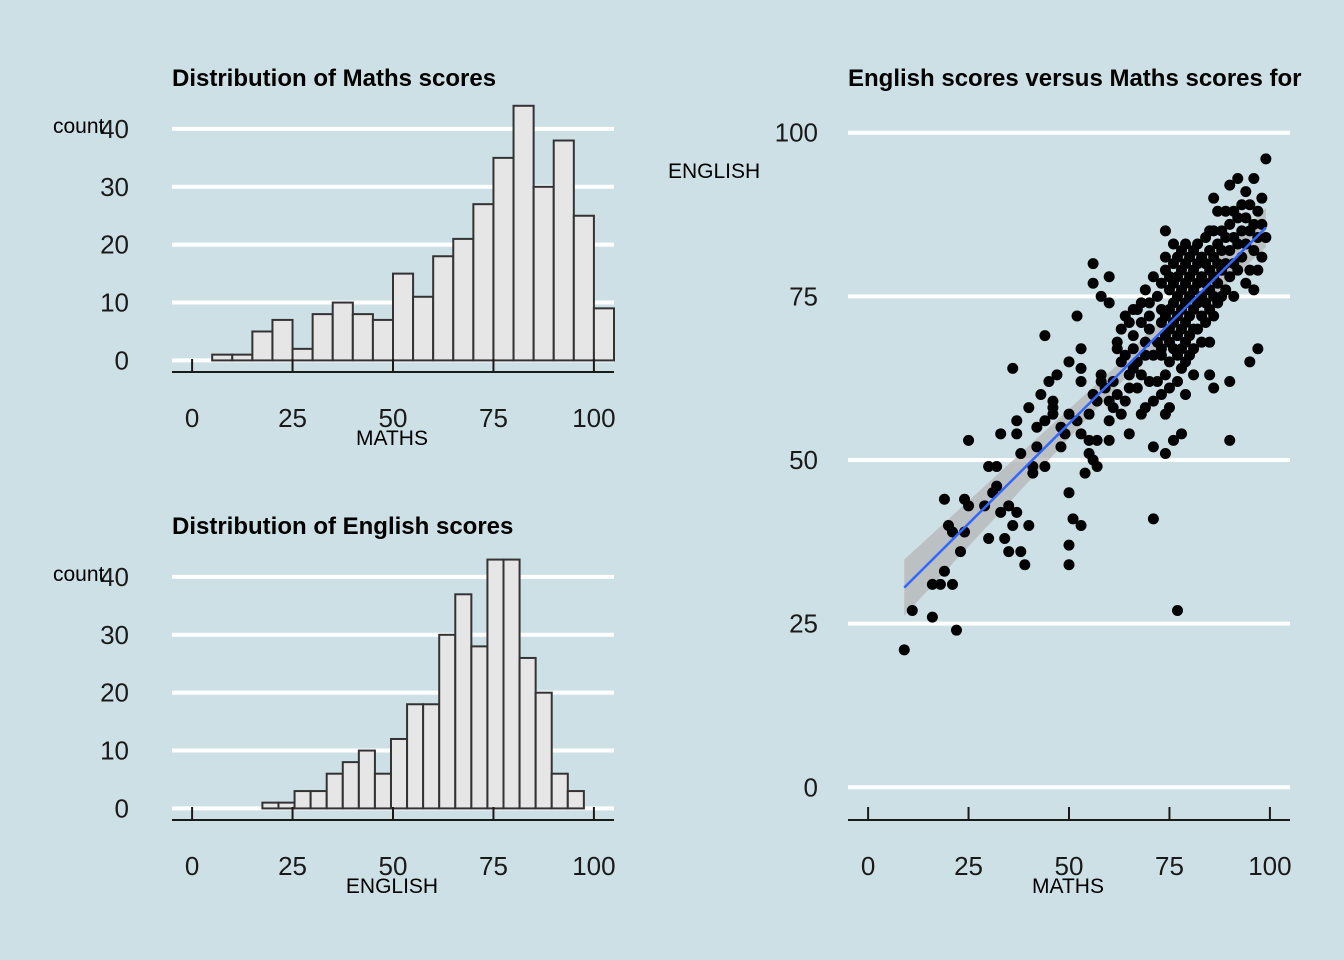 This screenshot has width=1344, height=960. Describe the element at coordinates (423, 684) in the screenshot. I see `english-histogram-bars` at that location.